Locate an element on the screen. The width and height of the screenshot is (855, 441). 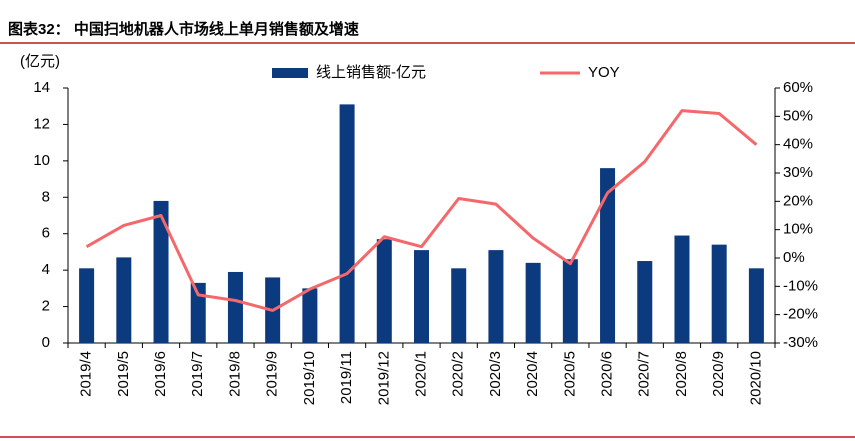
x-tick-label: 2020/1 is located at coordinates (420, 374).